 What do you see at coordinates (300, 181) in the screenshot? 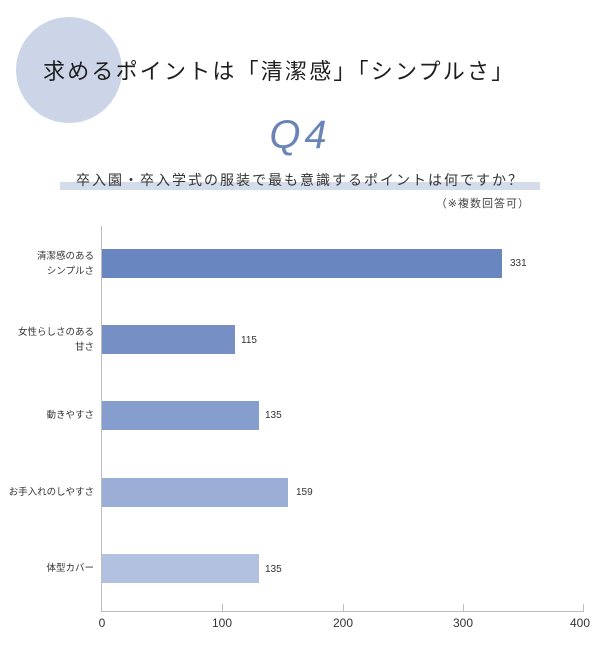
I see `question-text: 卒入園・卒入学式の服装で最も意識するポイントは何ですか？` at bounding box center [300, 181].